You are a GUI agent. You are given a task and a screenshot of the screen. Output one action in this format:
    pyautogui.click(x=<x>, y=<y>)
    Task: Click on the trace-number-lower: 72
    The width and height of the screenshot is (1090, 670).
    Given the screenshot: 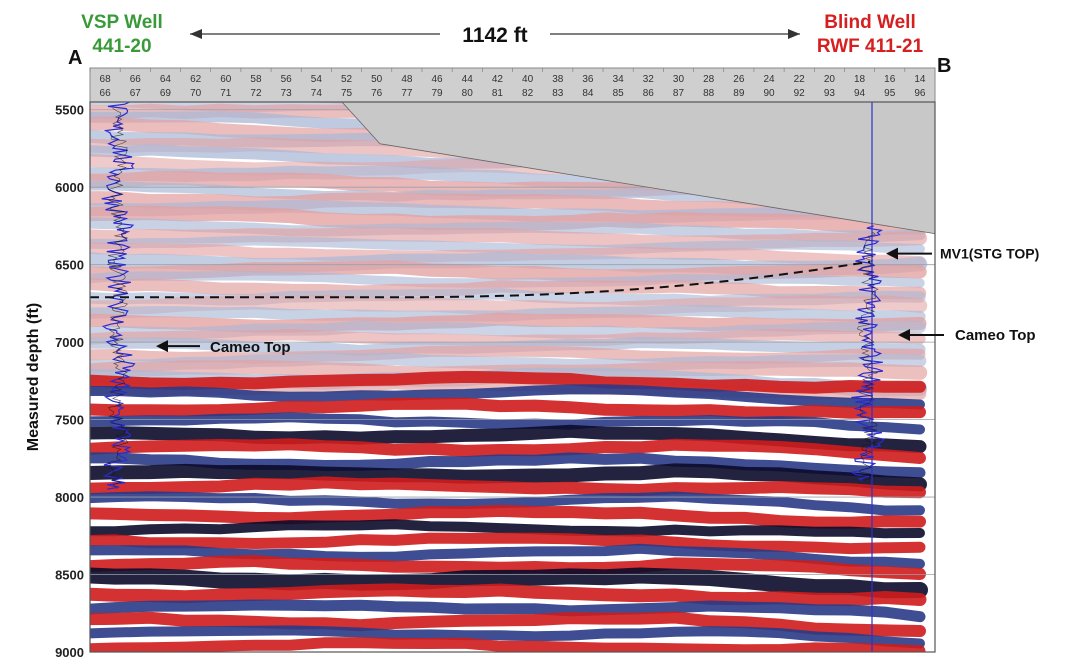 What is the action you would take?
    pyautogui.click(x=256, y=93)
    